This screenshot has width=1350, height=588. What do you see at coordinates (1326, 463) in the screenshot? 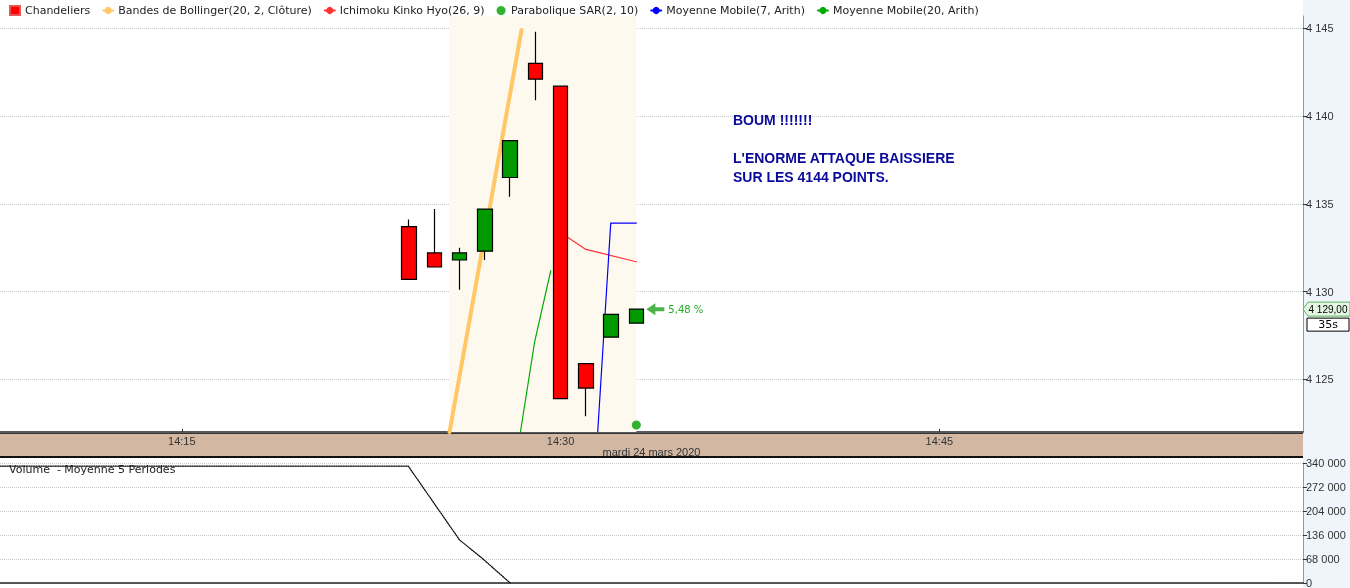
I see `y-tick-label: 340 000` at bounding box center [1326, 463].